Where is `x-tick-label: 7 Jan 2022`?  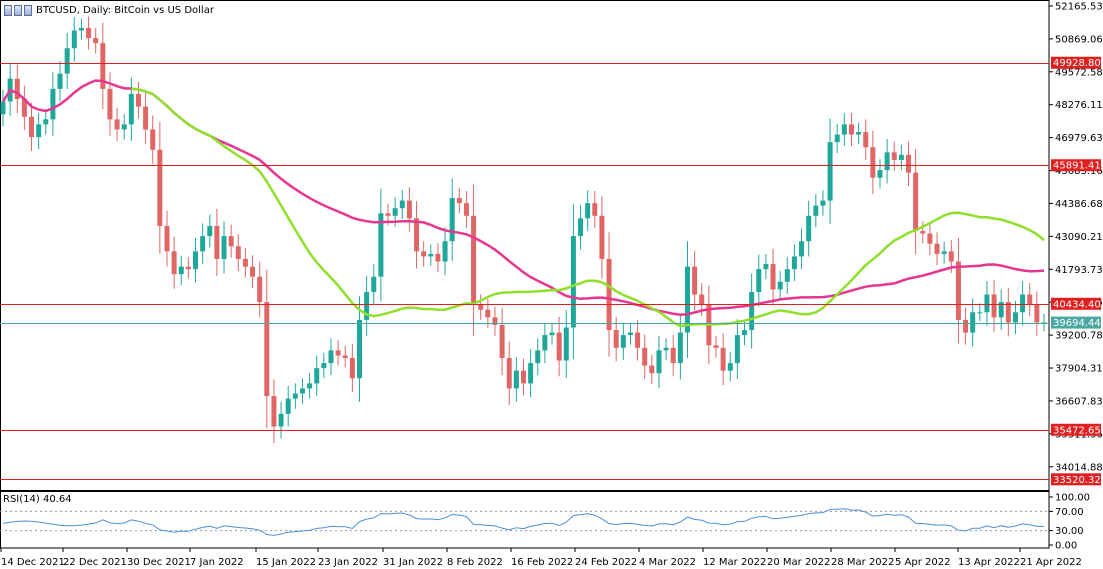 x-tick-label: 7 Jan 2022 is located at coordinates (217, 562).